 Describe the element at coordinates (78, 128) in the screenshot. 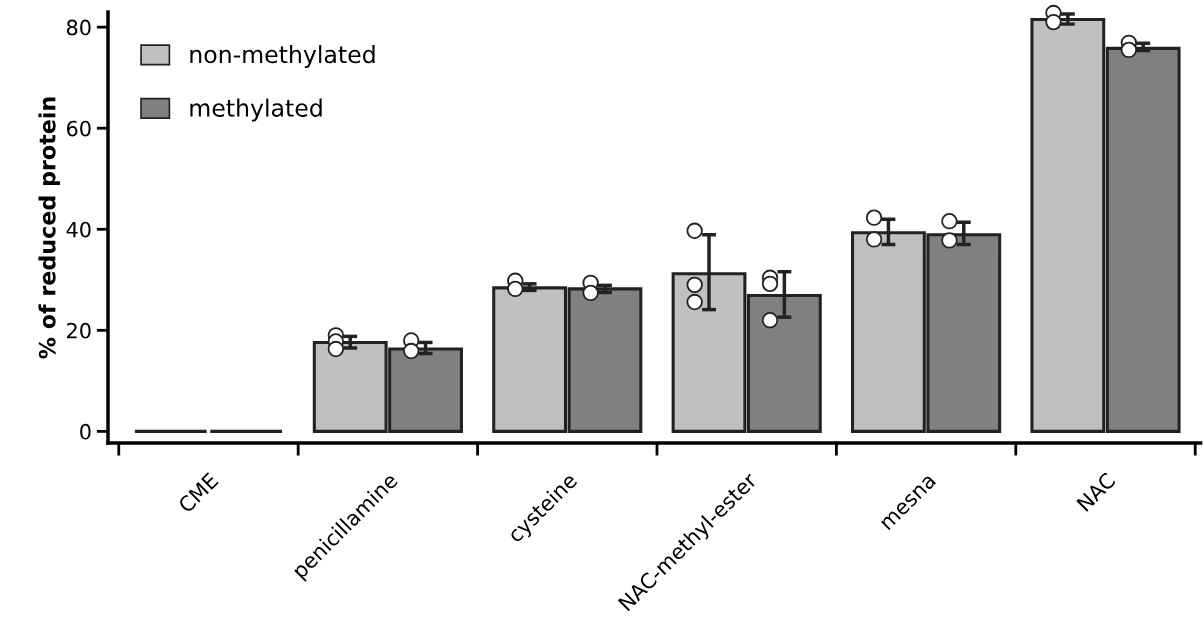

I see `y-tick-label: 60` at that location.